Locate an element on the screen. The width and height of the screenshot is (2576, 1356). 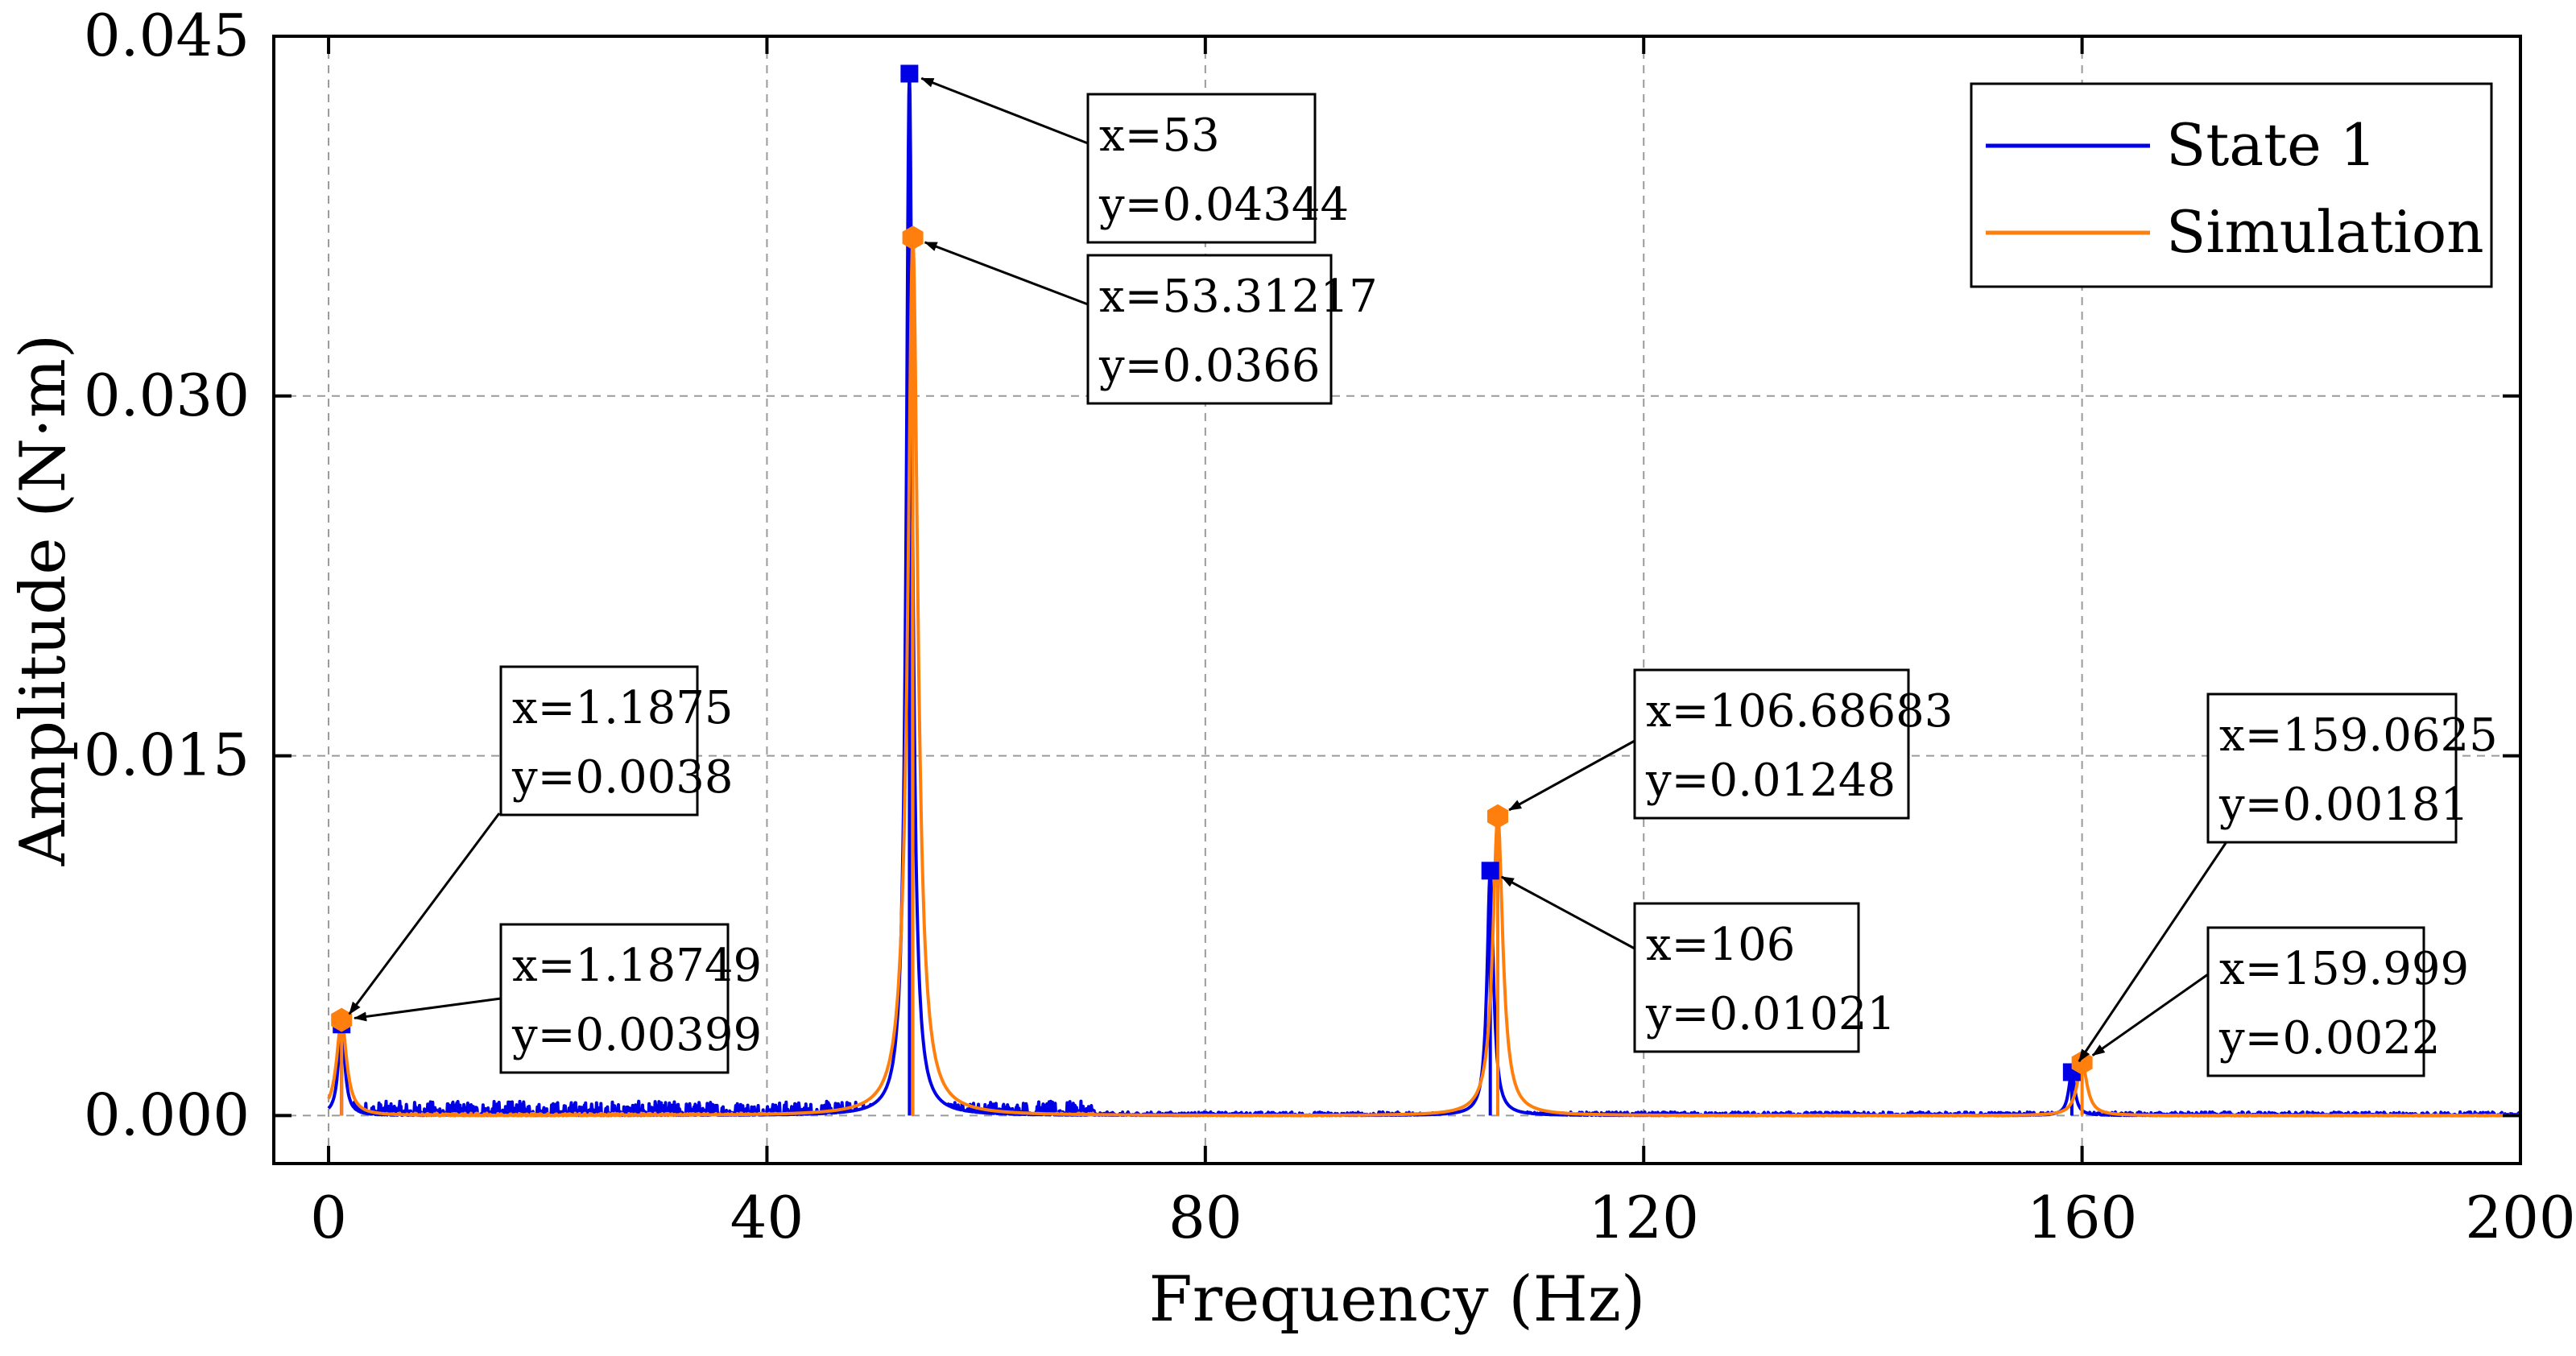
annotation: x=106 y=0.01021 is located at coordinates (1698, 964).